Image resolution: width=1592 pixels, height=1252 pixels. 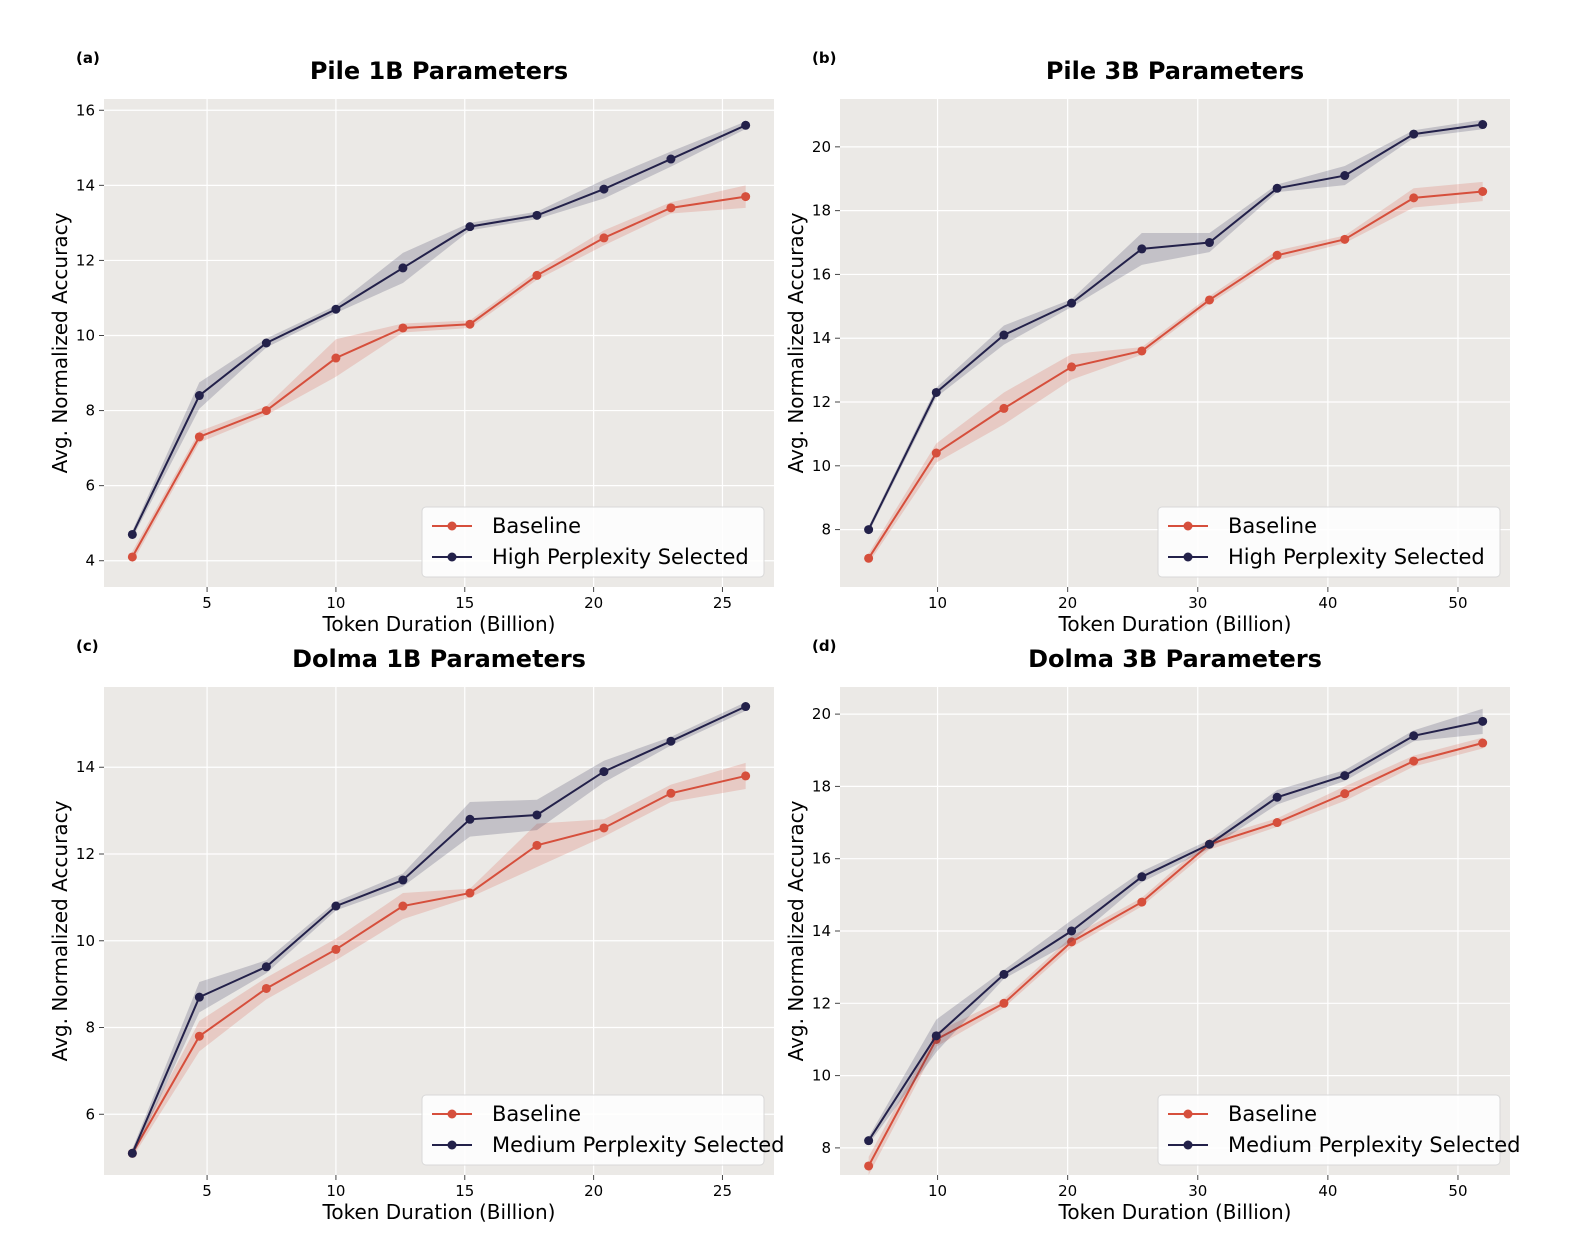 I want to click on y-tick-label: 16, so click(x=85, y=110).